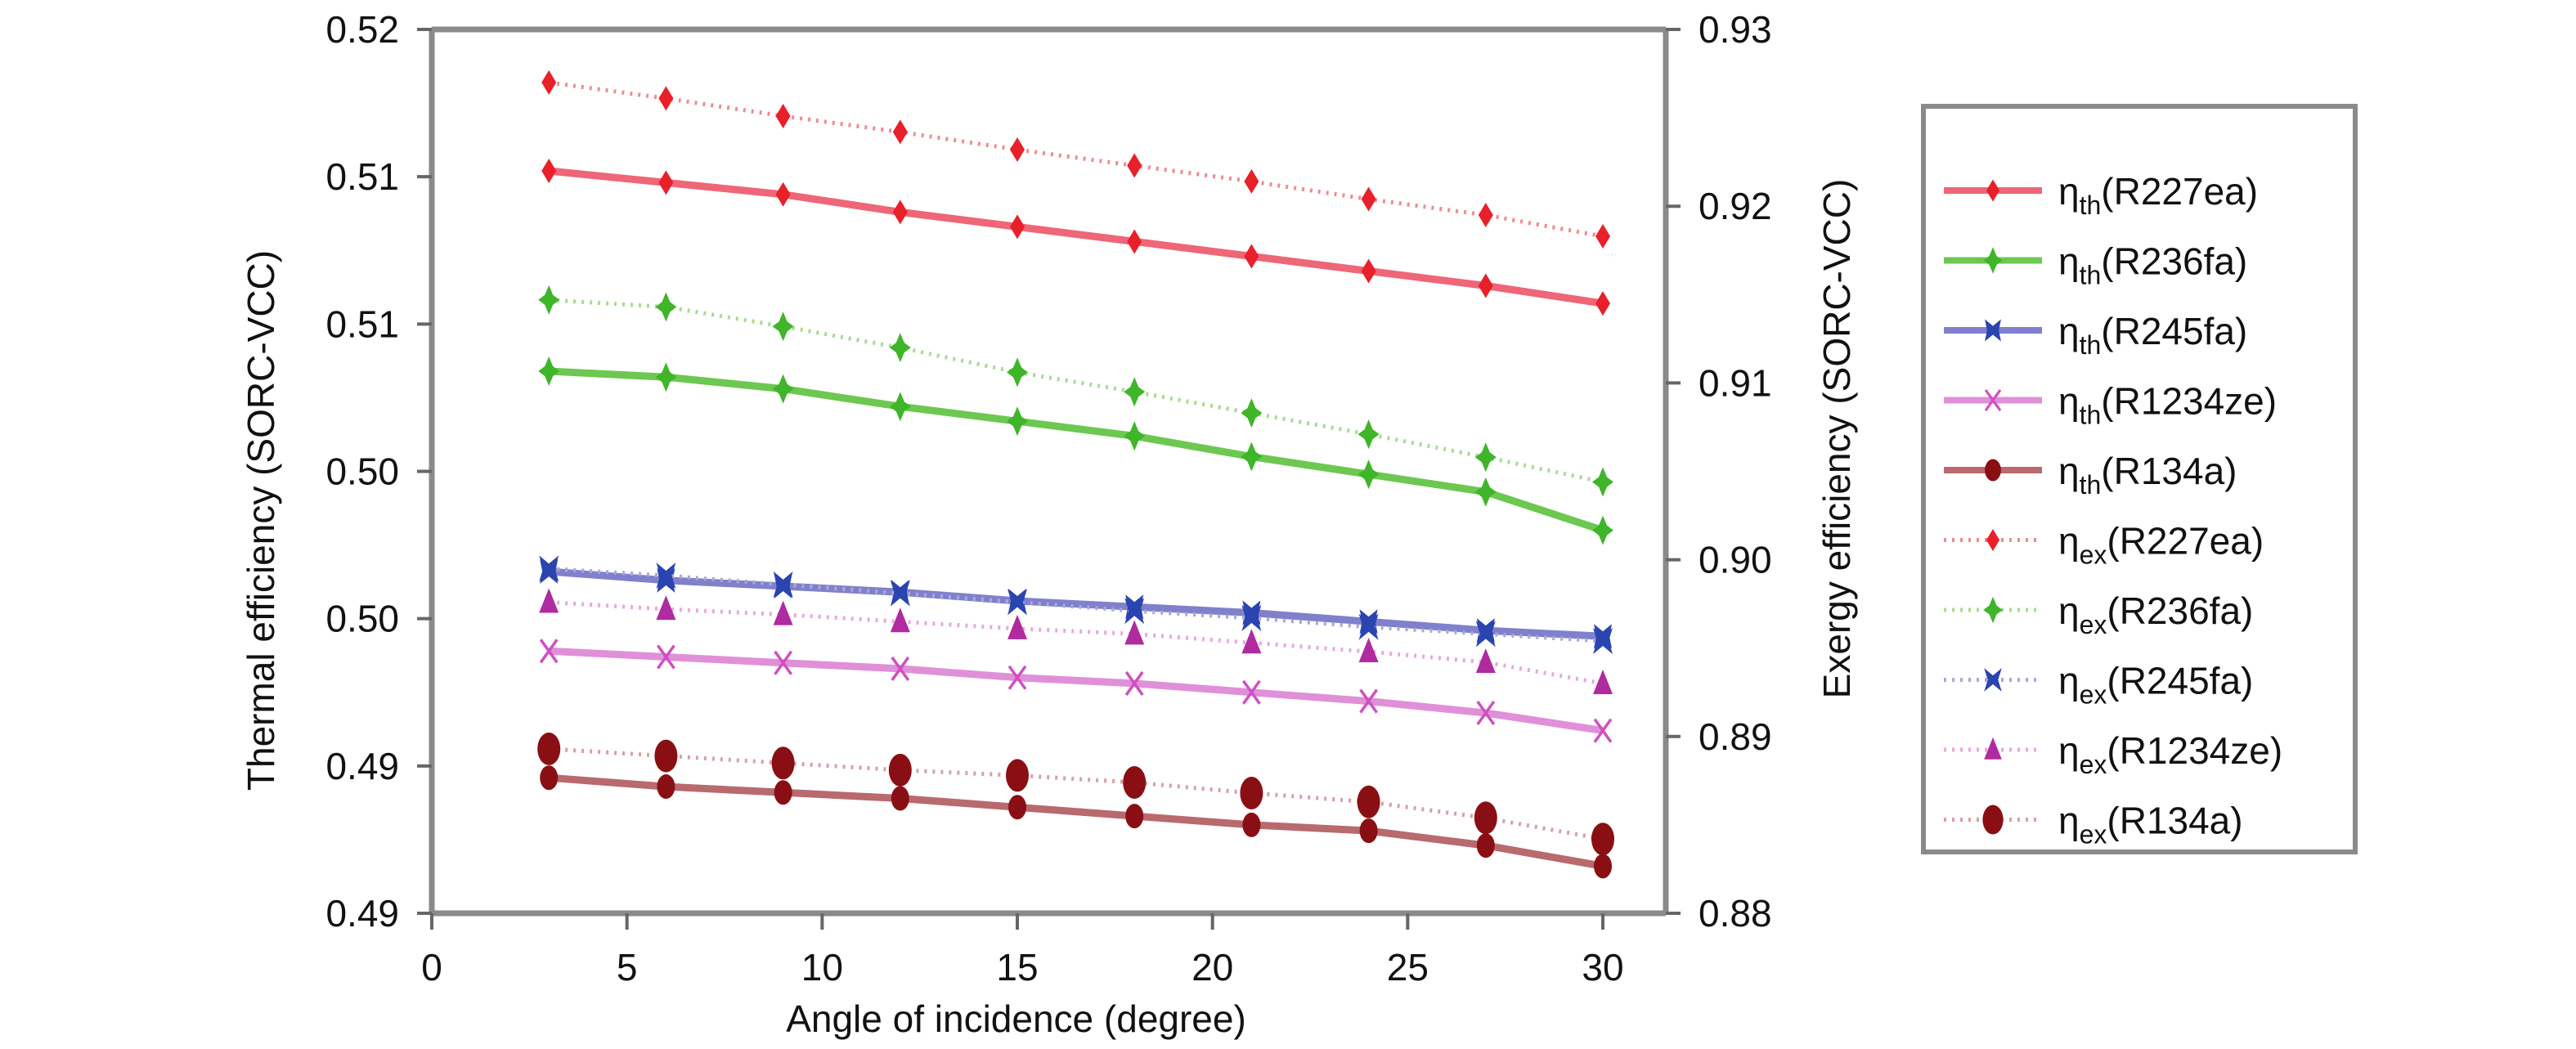 The height and width of the screenshot is (1049, 2576). I want to click on legend-item: ηth(R227ea), so click(2101, 195).